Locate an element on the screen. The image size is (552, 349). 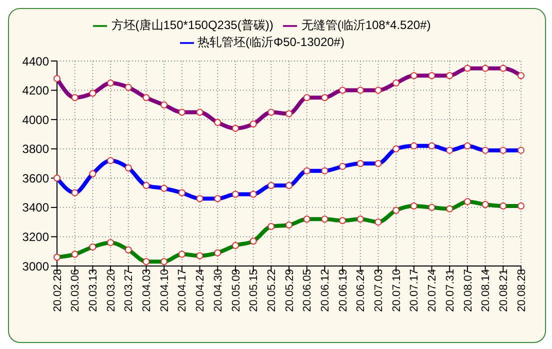
x-tick-label: 20.04.24 is located at coordinates (200, 290).